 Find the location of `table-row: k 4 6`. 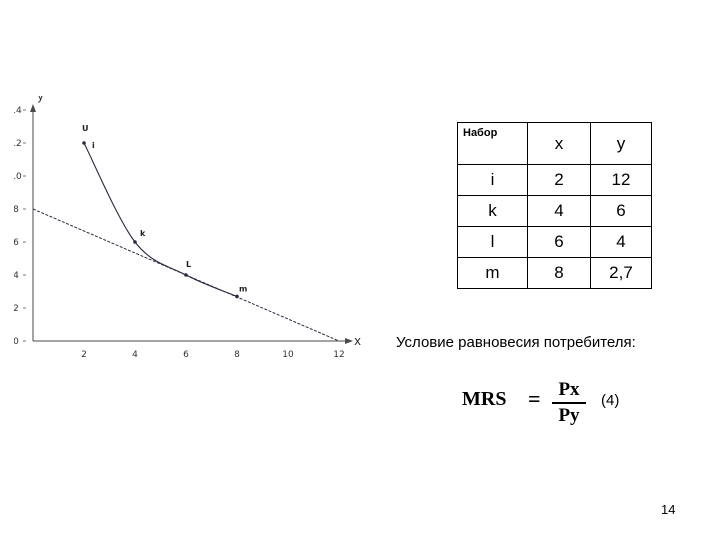

table-row: k 4 6 is located at coordinates (554, 211).